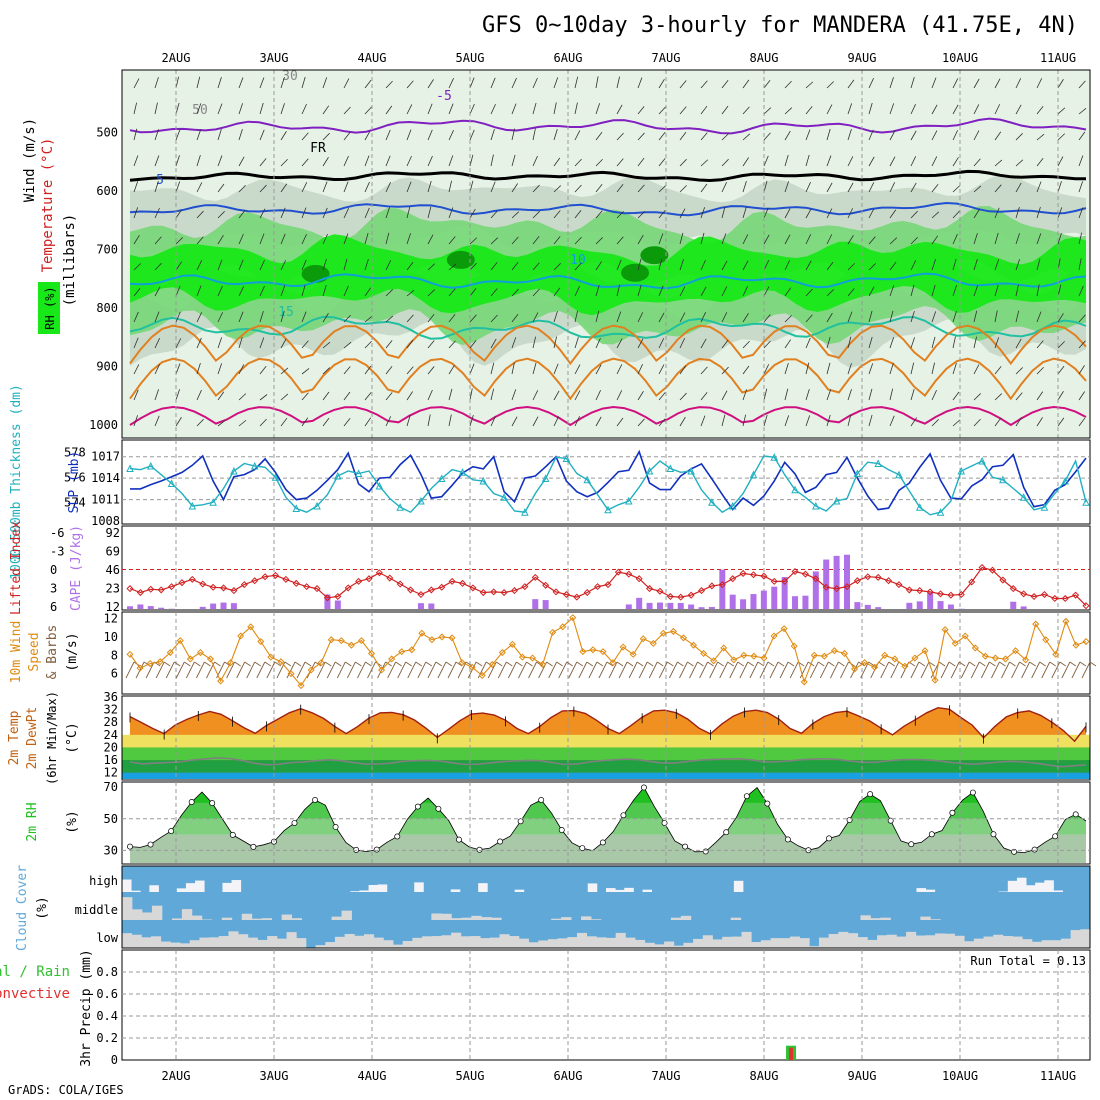  Describe the element at coordinates (111, 787) in the screenshot. I see `rh-ytick-2: 70` at that location.